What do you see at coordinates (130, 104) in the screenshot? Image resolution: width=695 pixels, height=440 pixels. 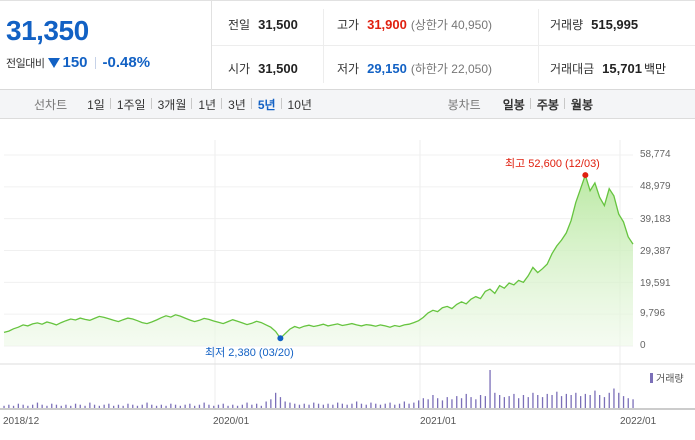 I see `tab-1week: 1주일` at bounding box center [130, 104].